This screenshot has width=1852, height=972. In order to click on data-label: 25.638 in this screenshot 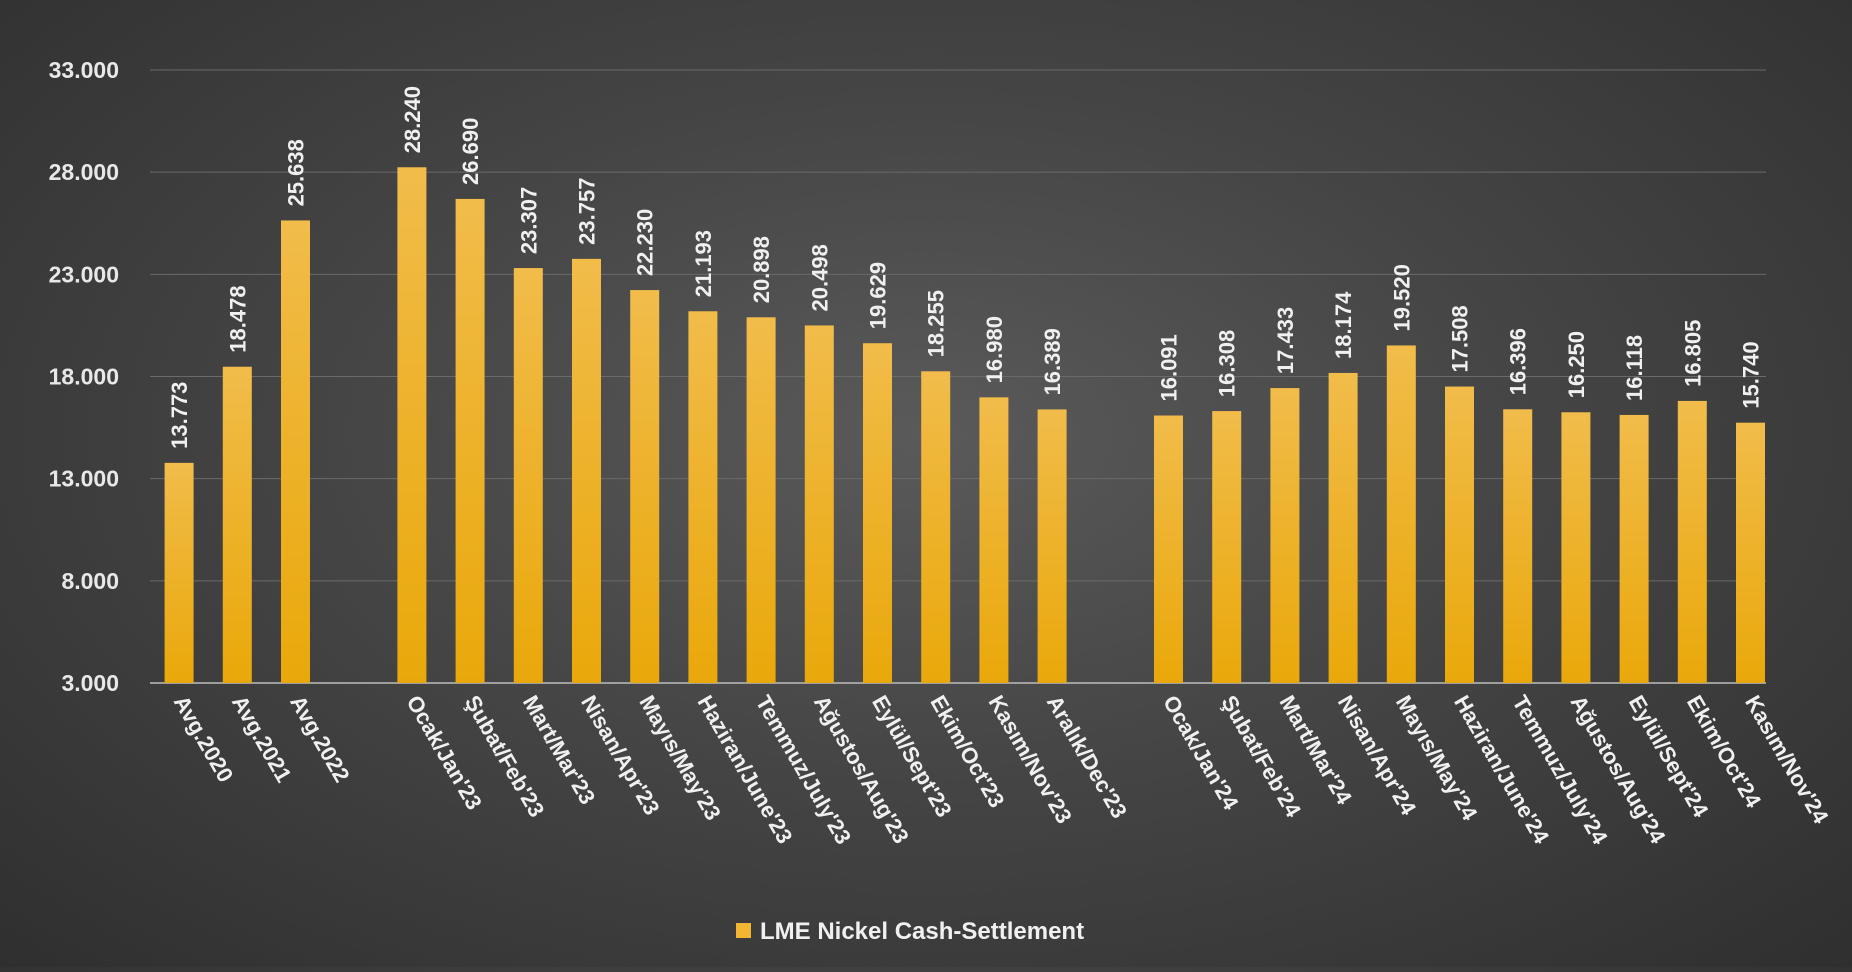, I will do `click(296, 172)`.